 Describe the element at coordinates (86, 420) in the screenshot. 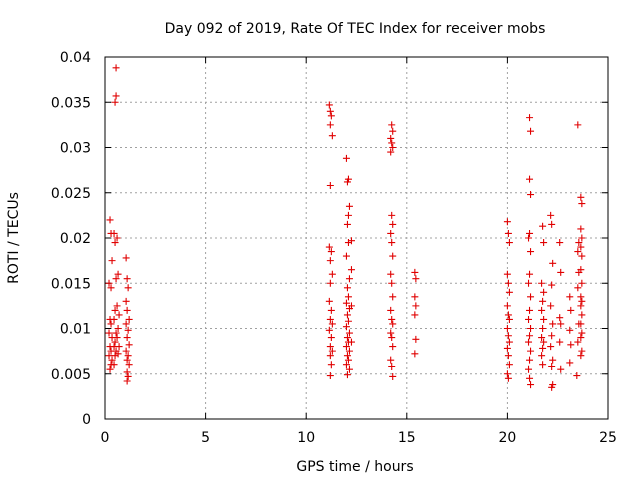

I see `y-tick-label: 0` at that location.